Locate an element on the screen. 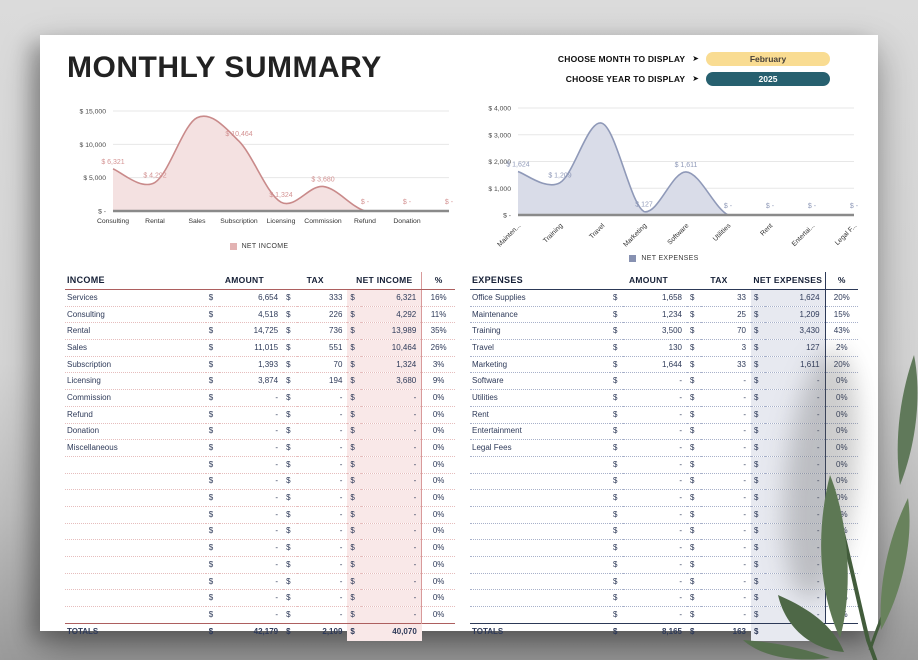  totals-pct is located at coordinates (438, 631).